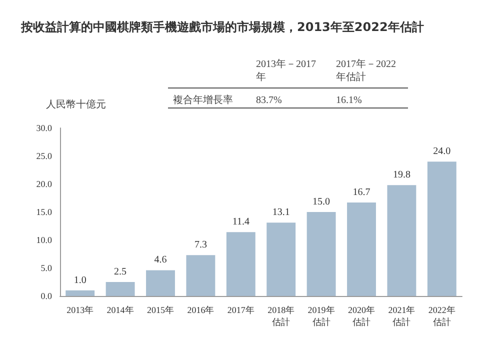 The height and width of the screenshot is (362, 500). Describe the element at coordinates (76, 104) in the screenshot. I see `y-axis-title: 人民幣十億元` at that location.